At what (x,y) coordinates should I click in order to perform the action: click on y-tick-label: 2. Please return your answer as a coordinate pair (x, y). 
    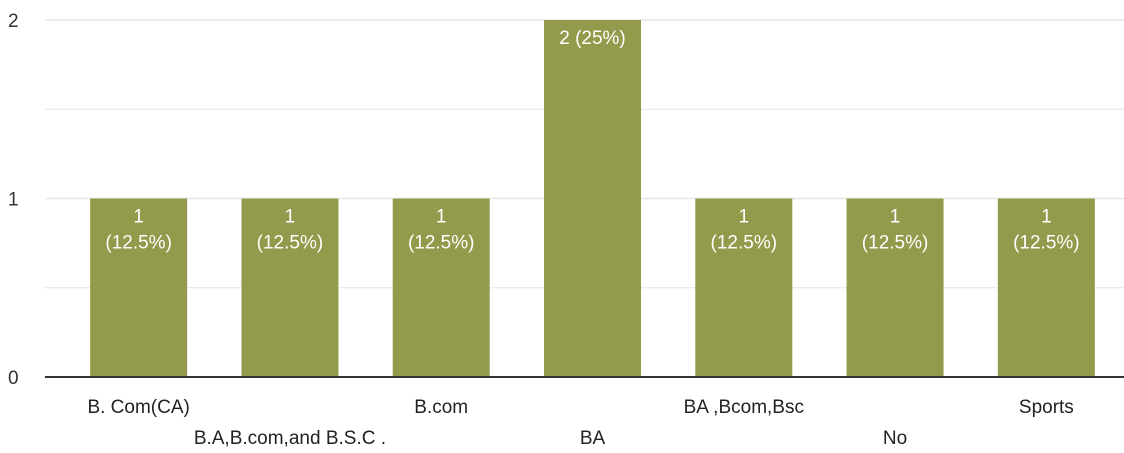
    Looking at the image, I should click on (13, 21).